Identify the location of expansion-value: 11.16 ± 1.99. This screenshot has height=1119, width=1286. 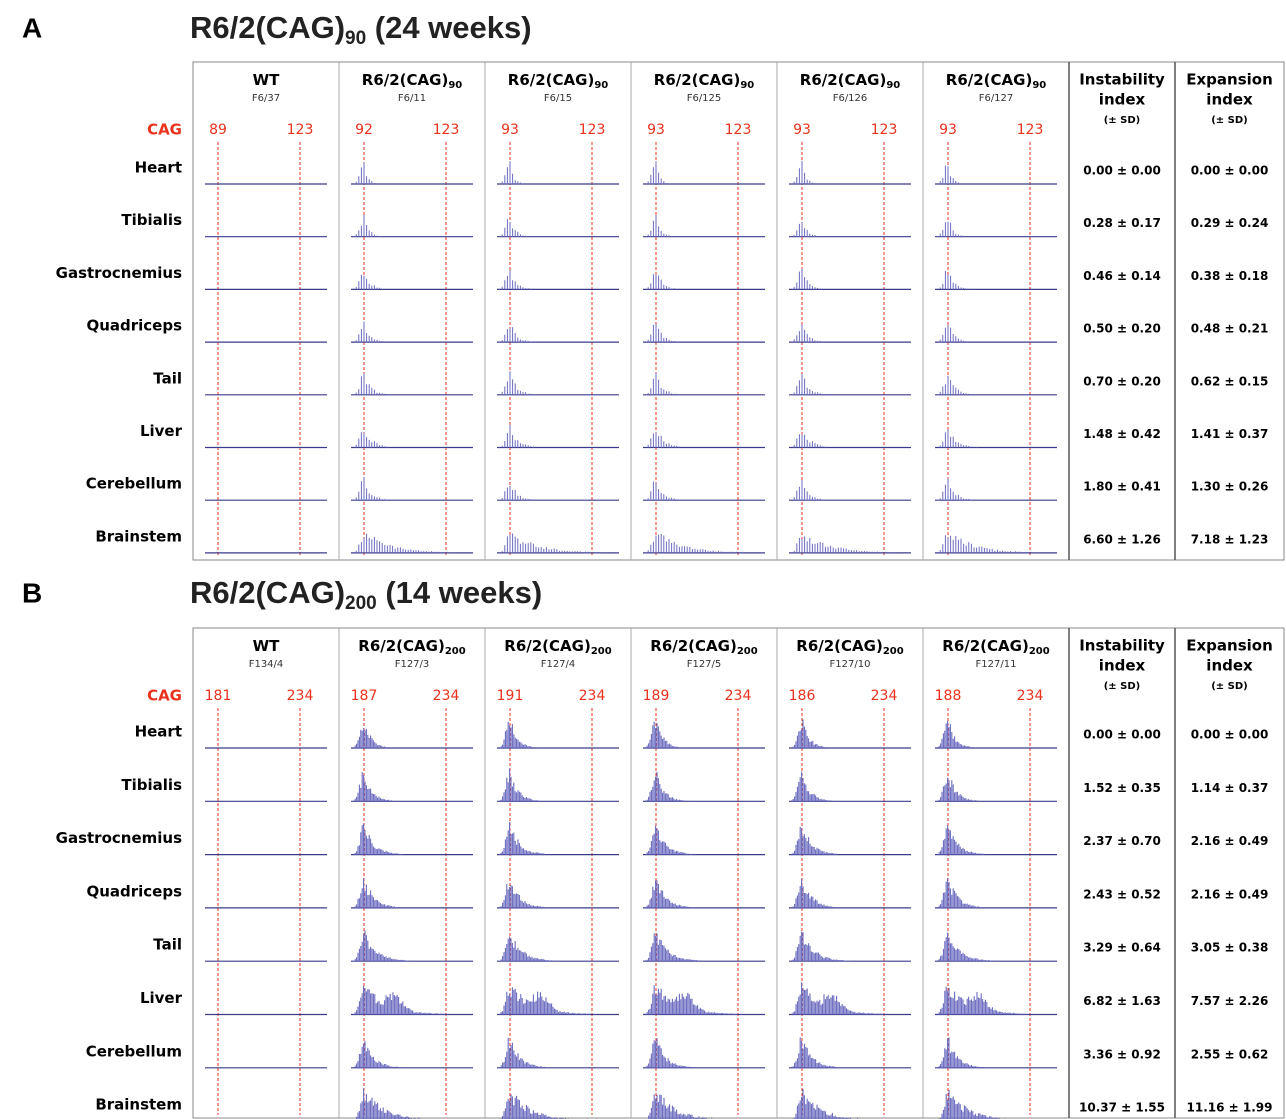
(1230, 1108).